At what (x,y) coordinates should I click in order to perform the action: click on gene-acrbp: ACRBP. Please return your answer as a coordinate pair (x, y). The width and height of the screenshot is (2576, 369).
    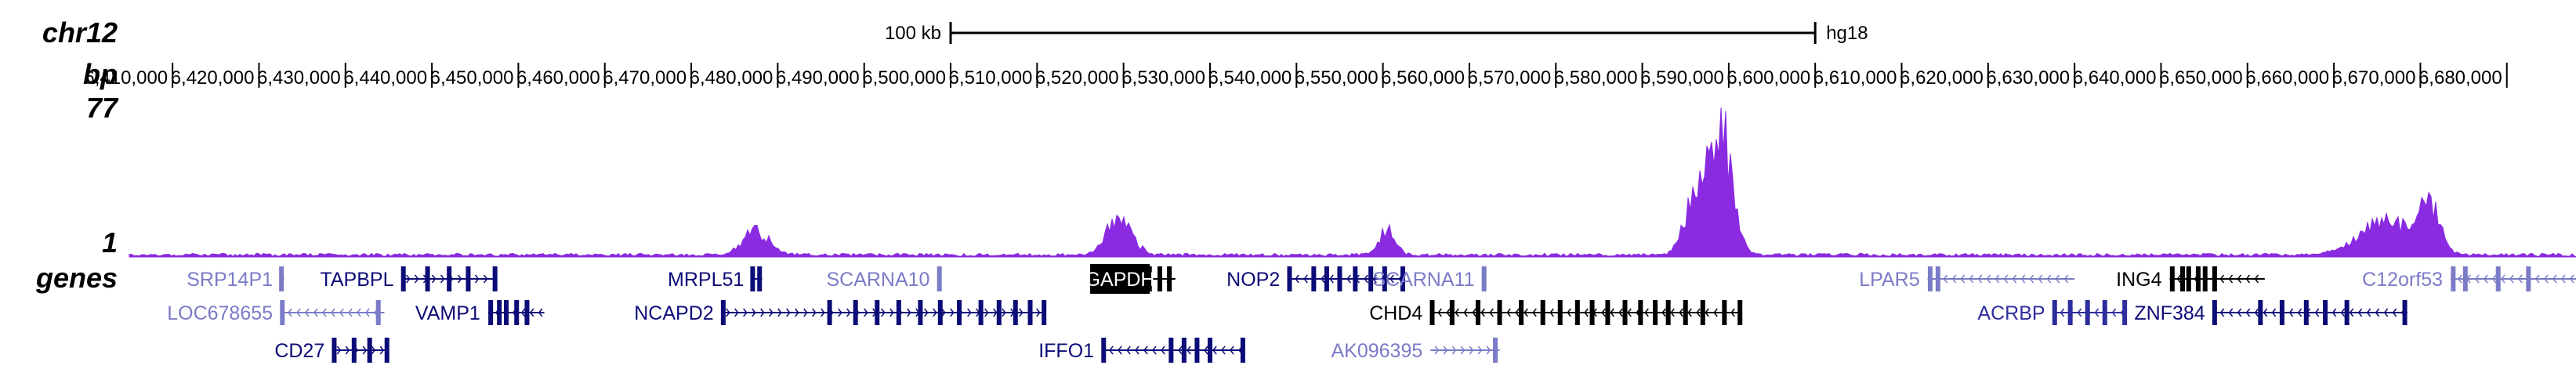
    Looking at the image, I should click on (2052, 312).